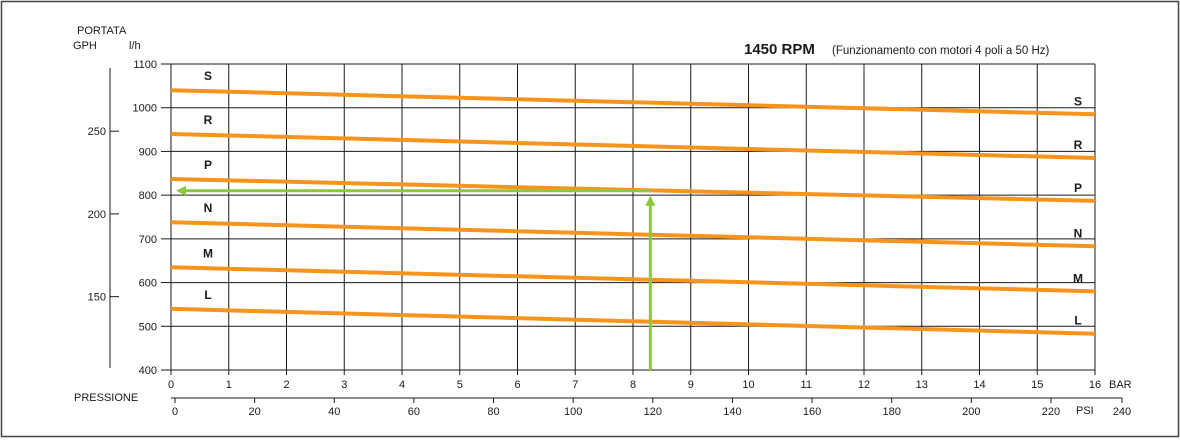 The image size is (1180, 443). I want to click on curve-label-right-L: L, so click(1077, 321).